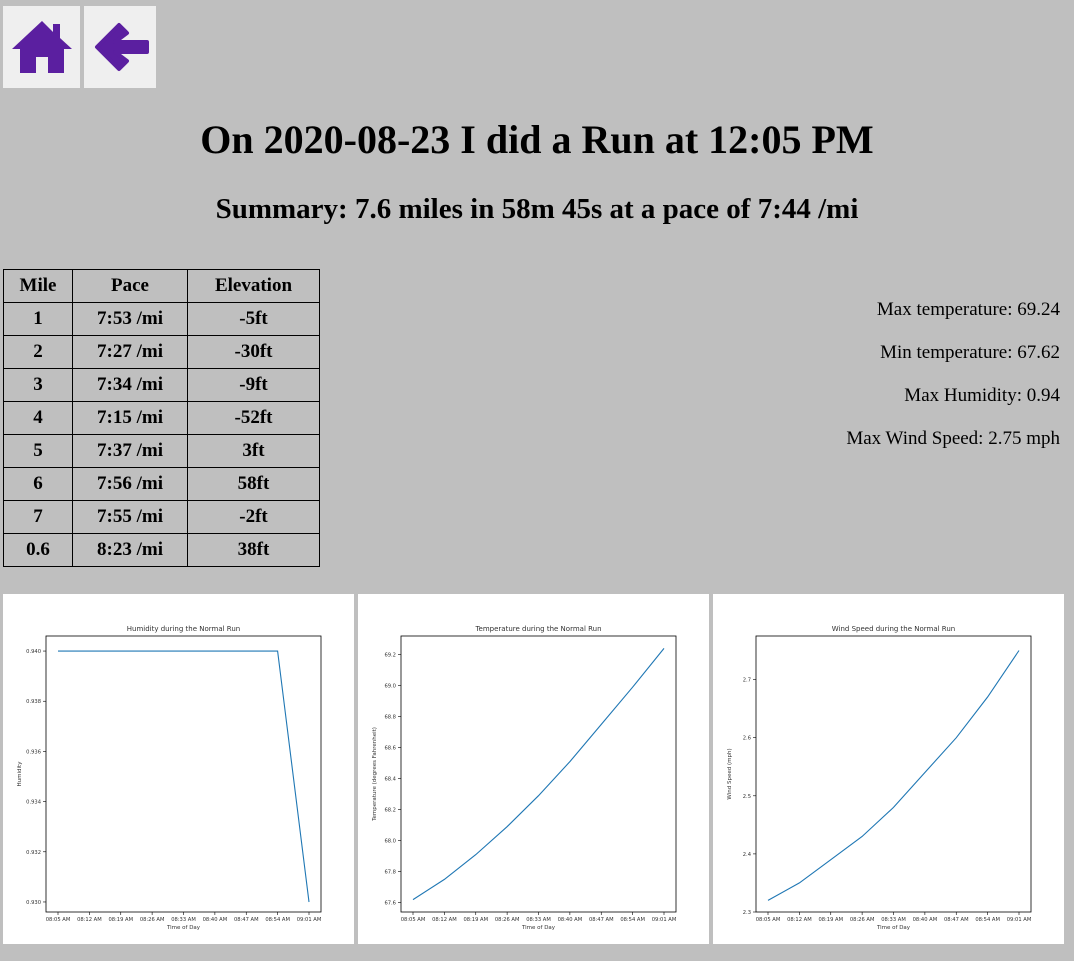 The height and width of the screenshot is (961, 1074). I want to click on y-tick-label: 68.0, so click(390, 842).